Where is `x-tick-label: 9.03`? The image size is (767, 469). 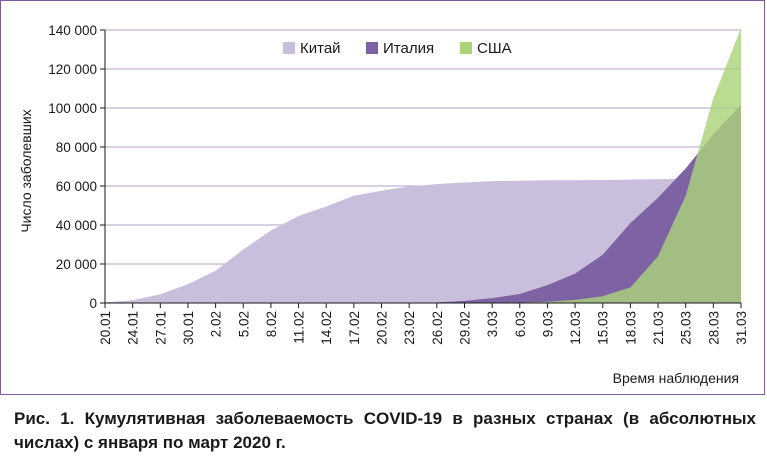 x-tick-label: 9.03 is located at coordinates (547, 324).